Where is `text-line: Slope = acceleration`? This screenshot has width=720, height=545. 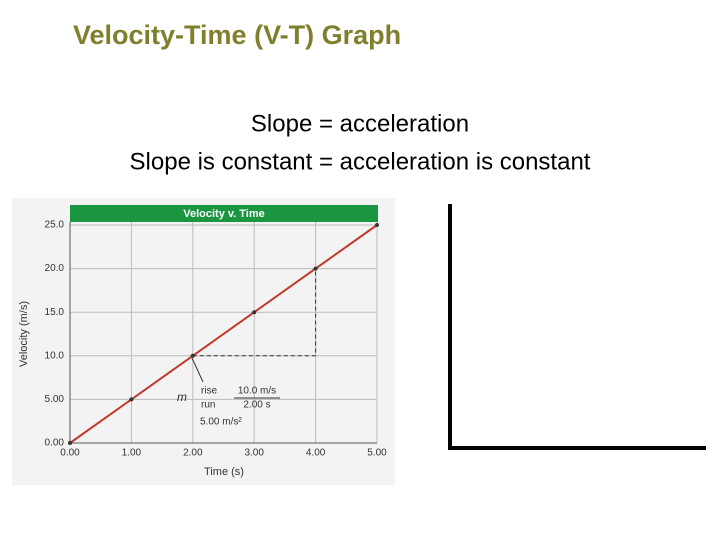
text-line: Slope = acceleration is located at coordinates (360, 123).